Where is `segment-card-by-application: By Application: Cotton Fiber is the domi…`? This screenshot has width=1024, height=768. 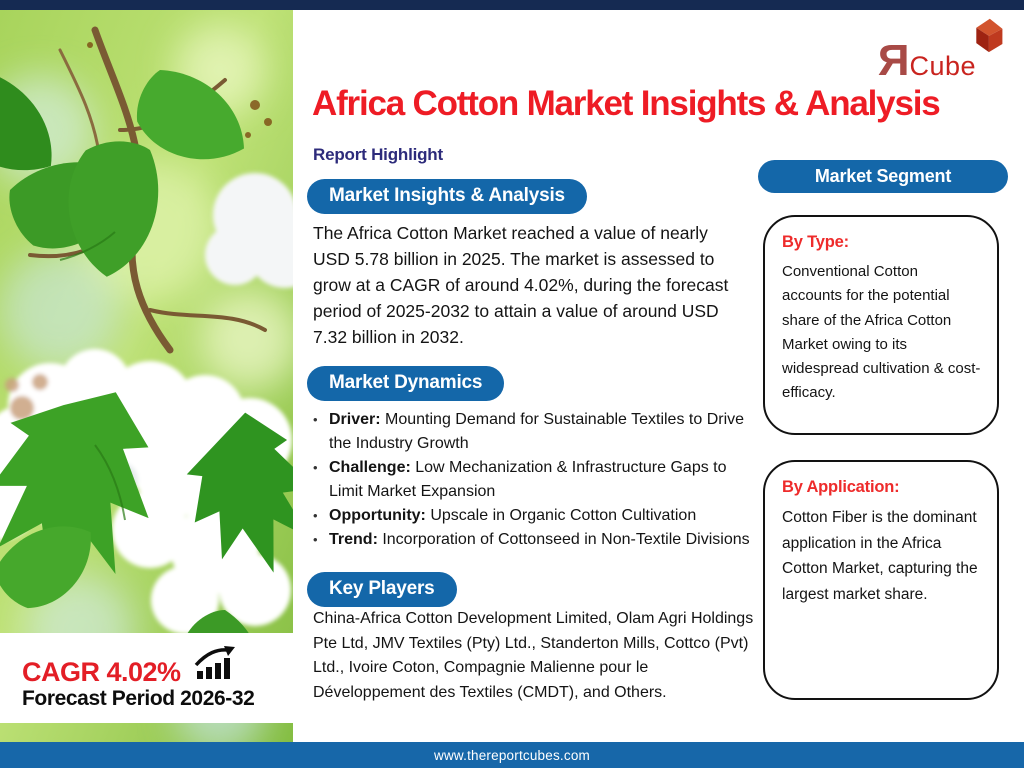 segment-card-by-application: By Application: Cotton Fiber is the domi… is located at coordinates (881, 580).